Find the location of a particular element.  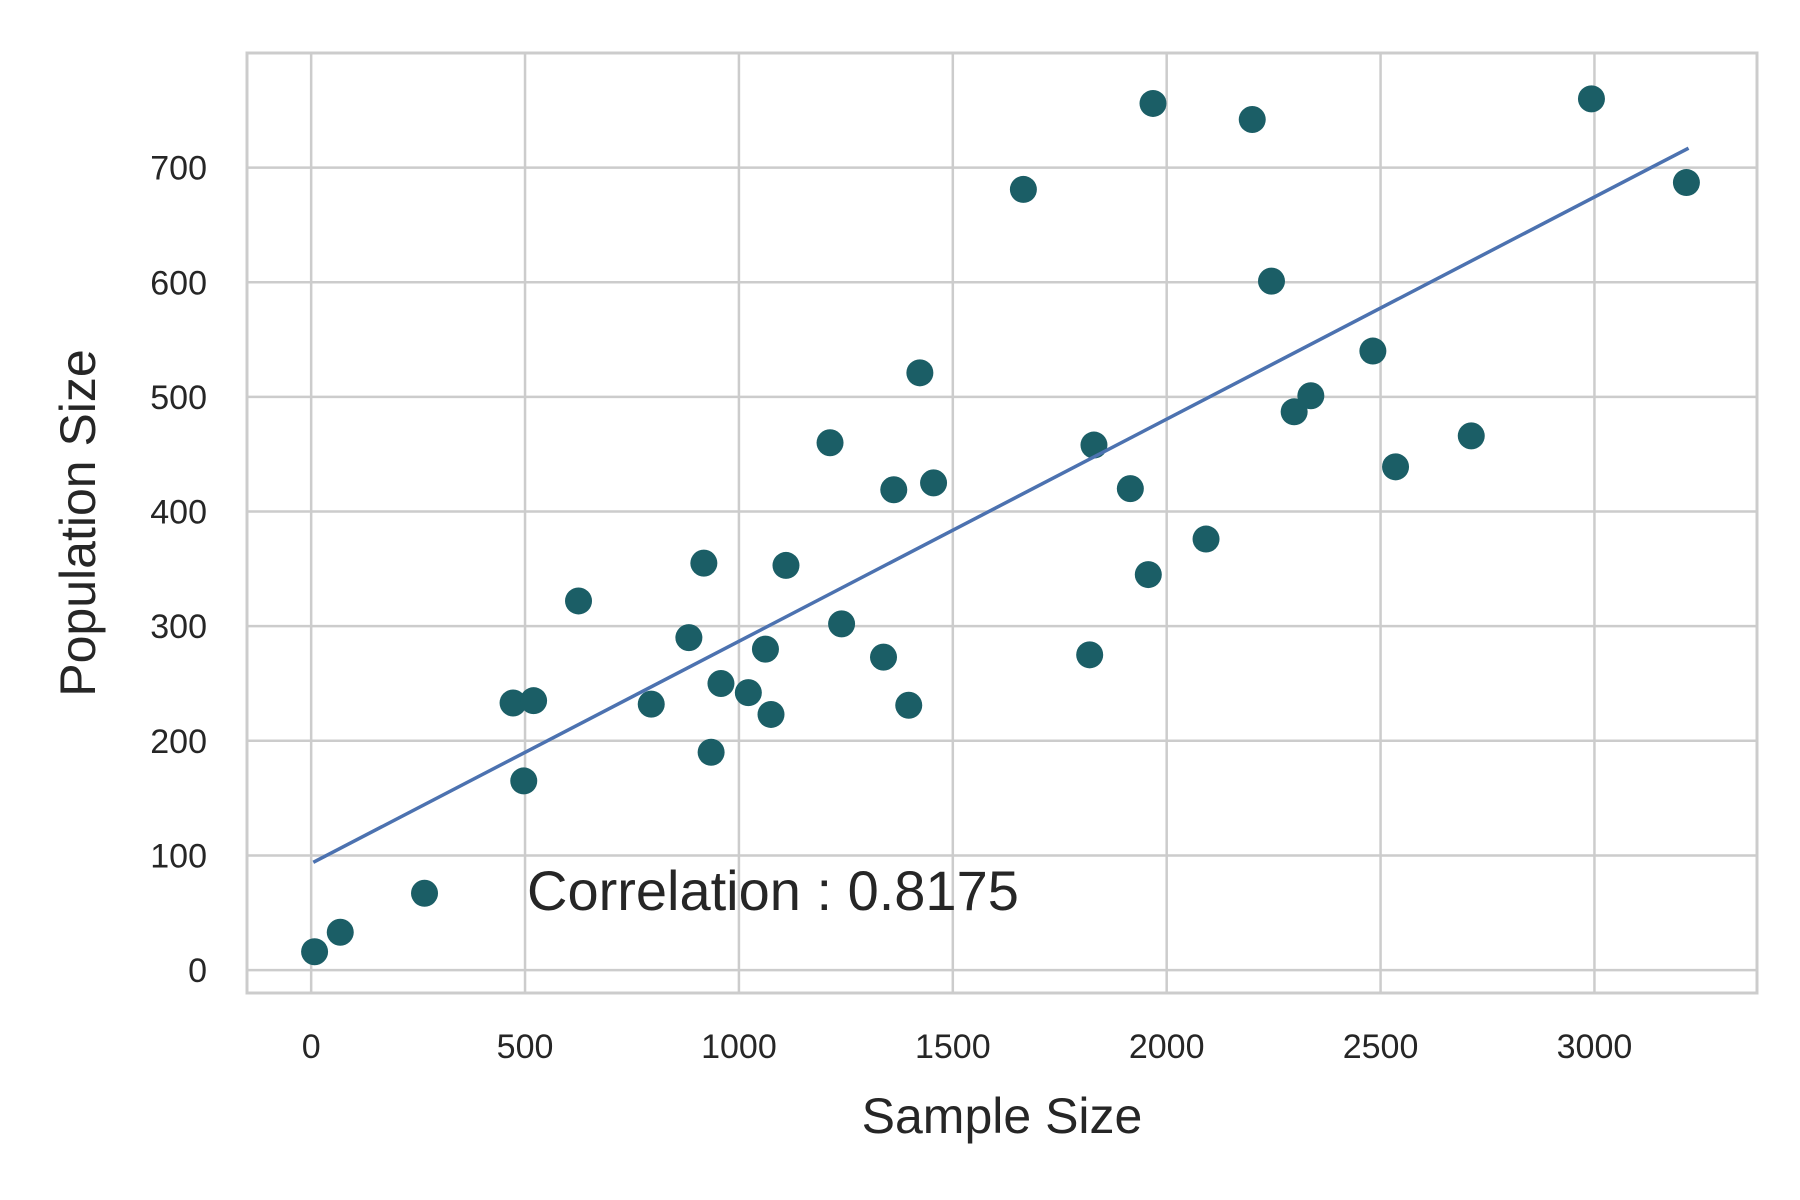

x-tick-label: 2500 is located at coordinates (1381, 1047).